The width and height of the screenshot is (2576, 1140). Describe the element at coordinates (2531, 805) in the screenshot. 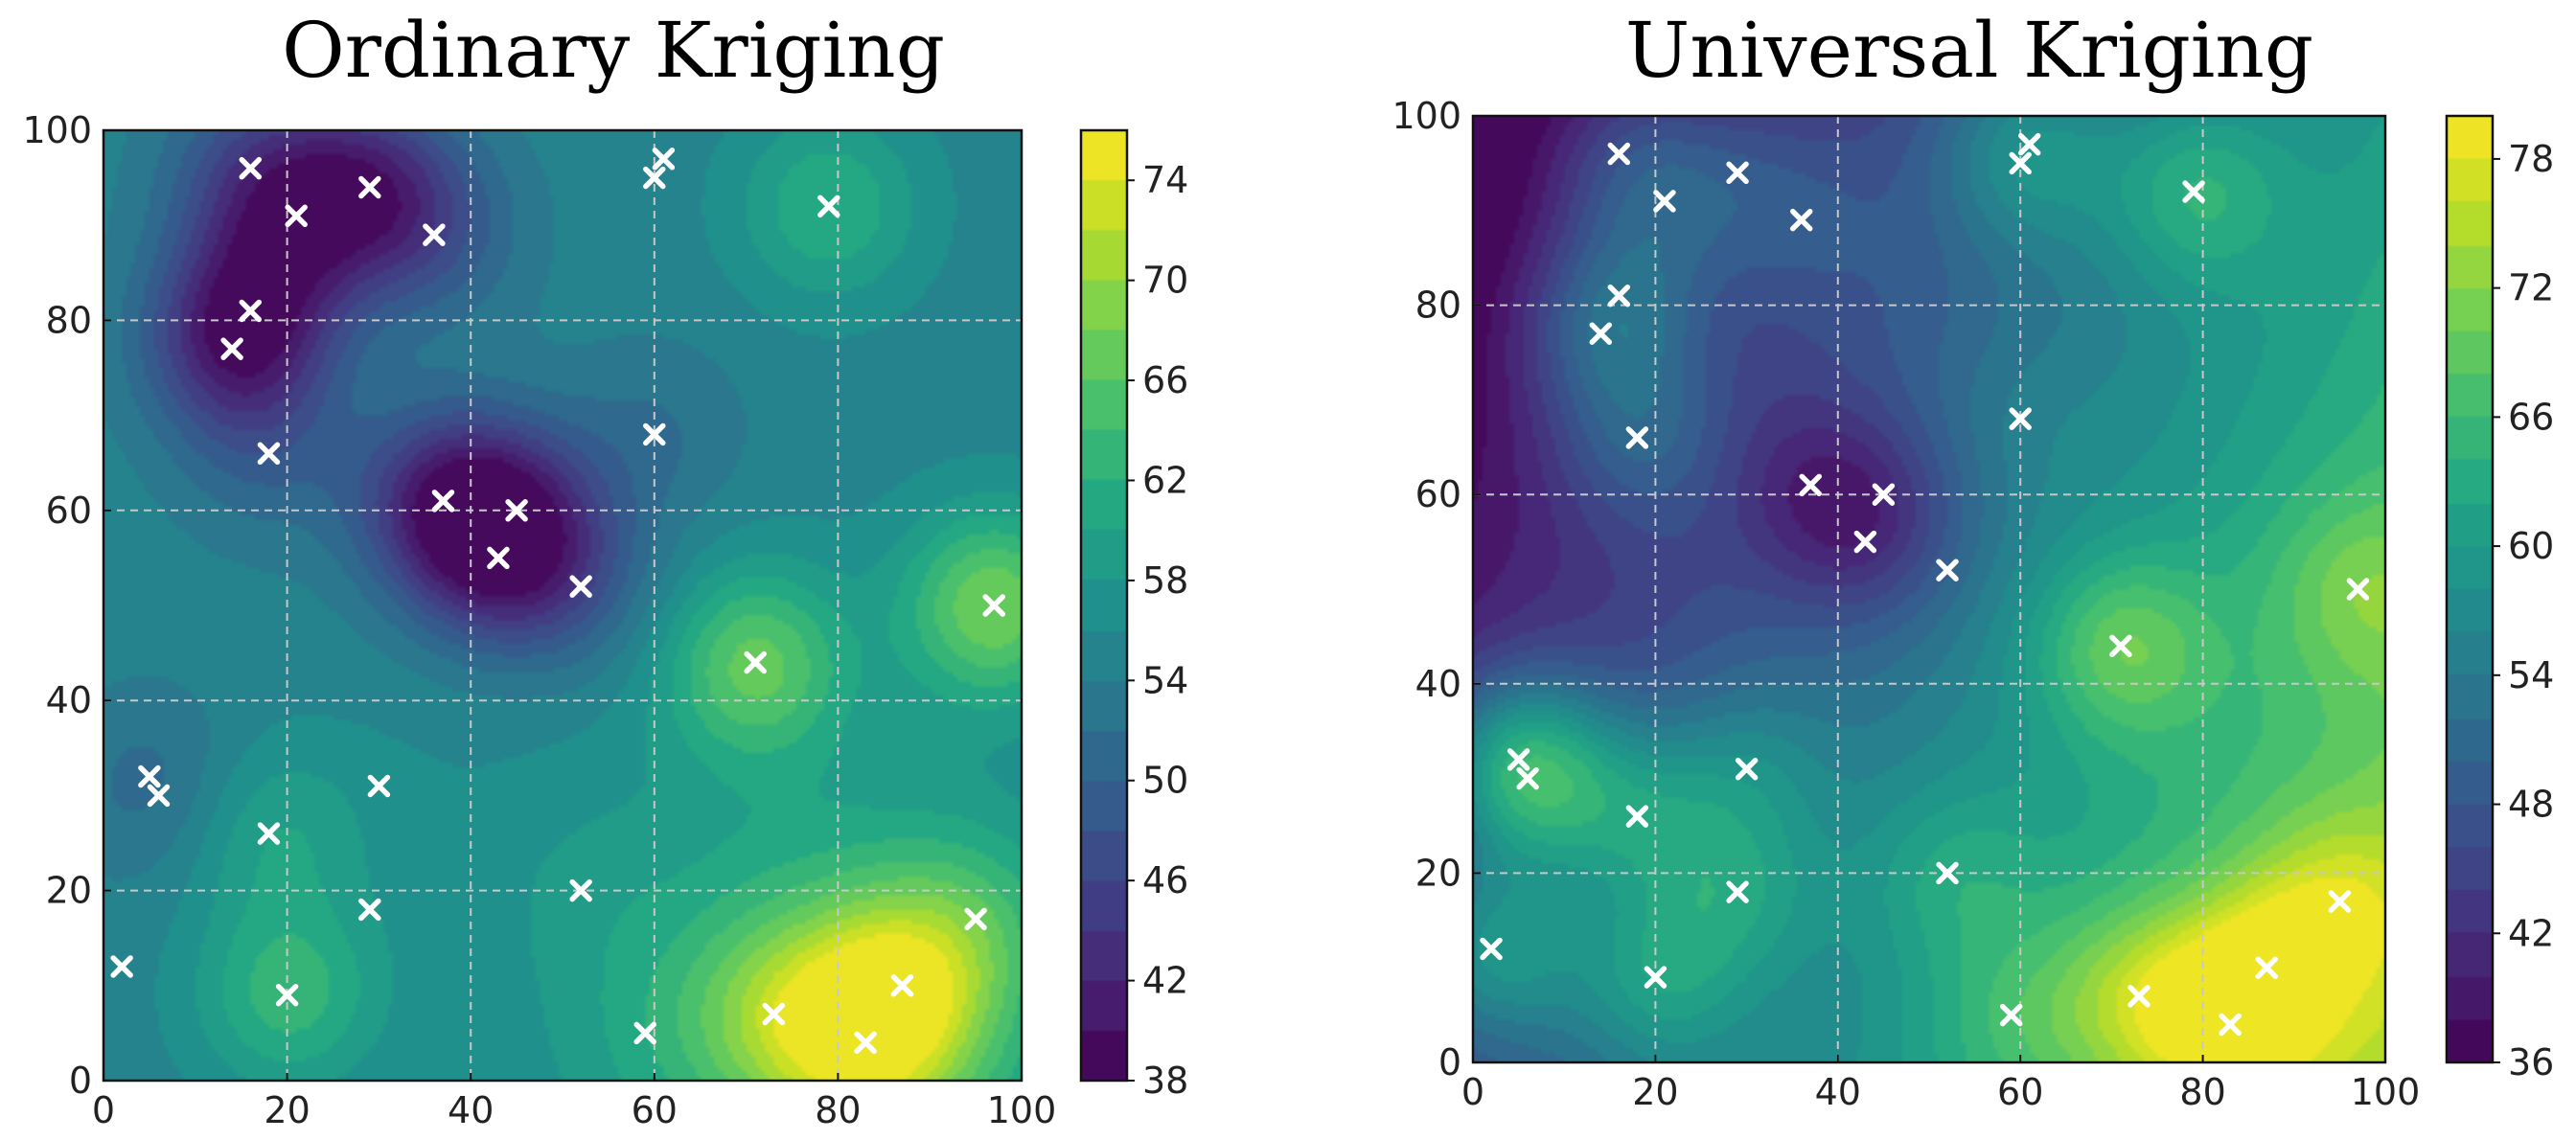

I see `colorbar-tick-label: 48` at that location.